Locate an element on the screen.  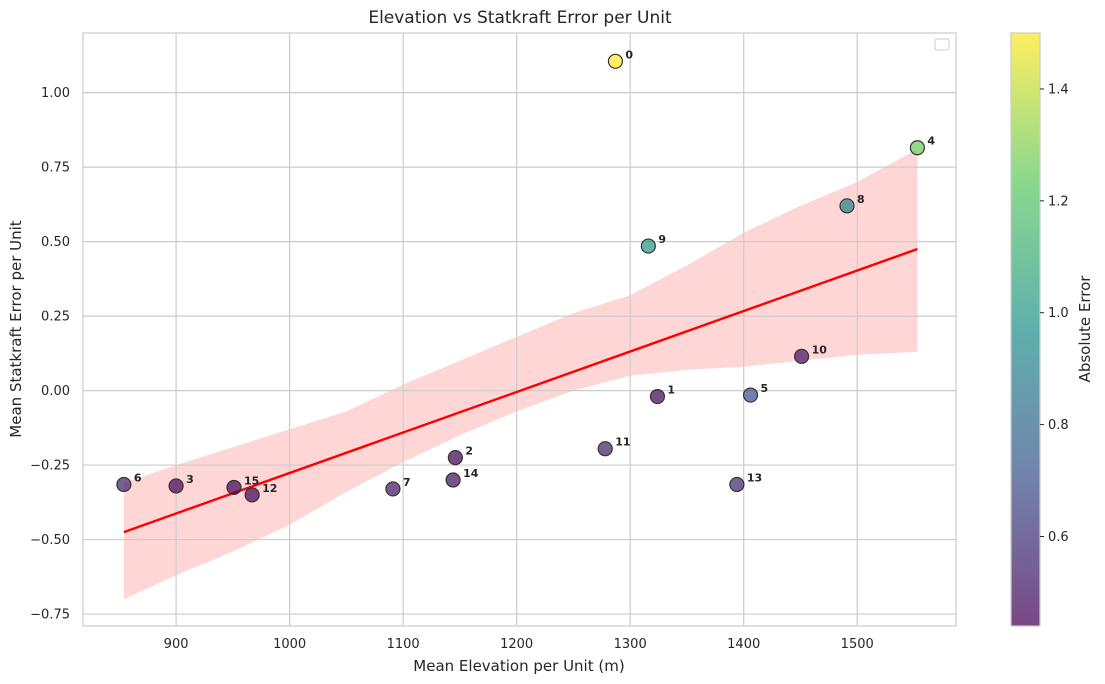
x-tick-label: 1500 is located at coordinates (857, 644).